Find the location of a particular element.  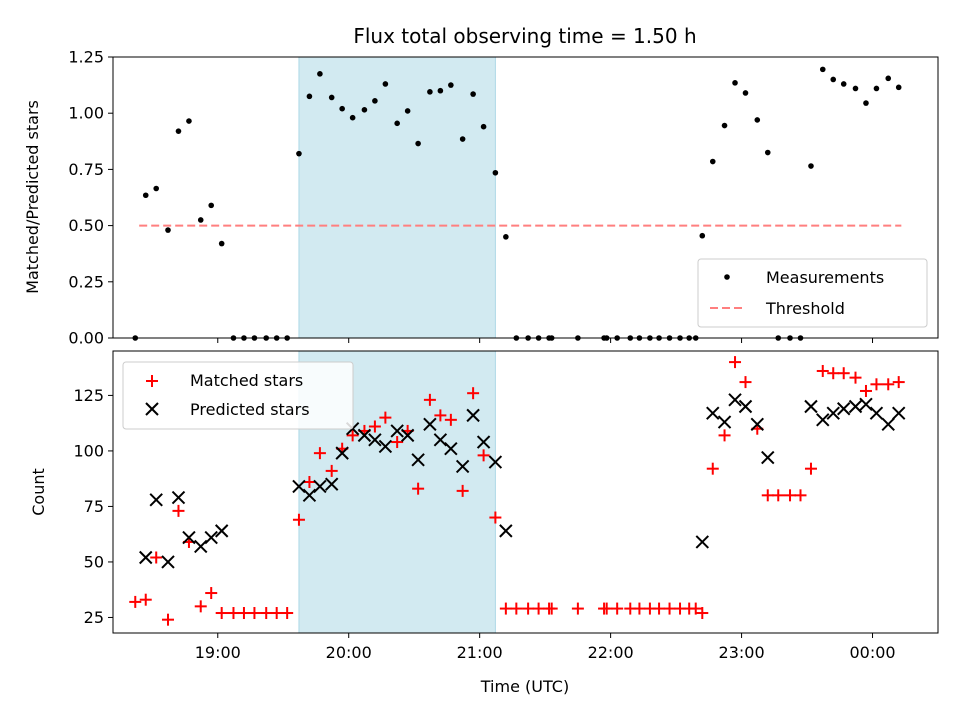

chart-title: Flux total observing time = 1.50 h is located at coordinates (524, 36).